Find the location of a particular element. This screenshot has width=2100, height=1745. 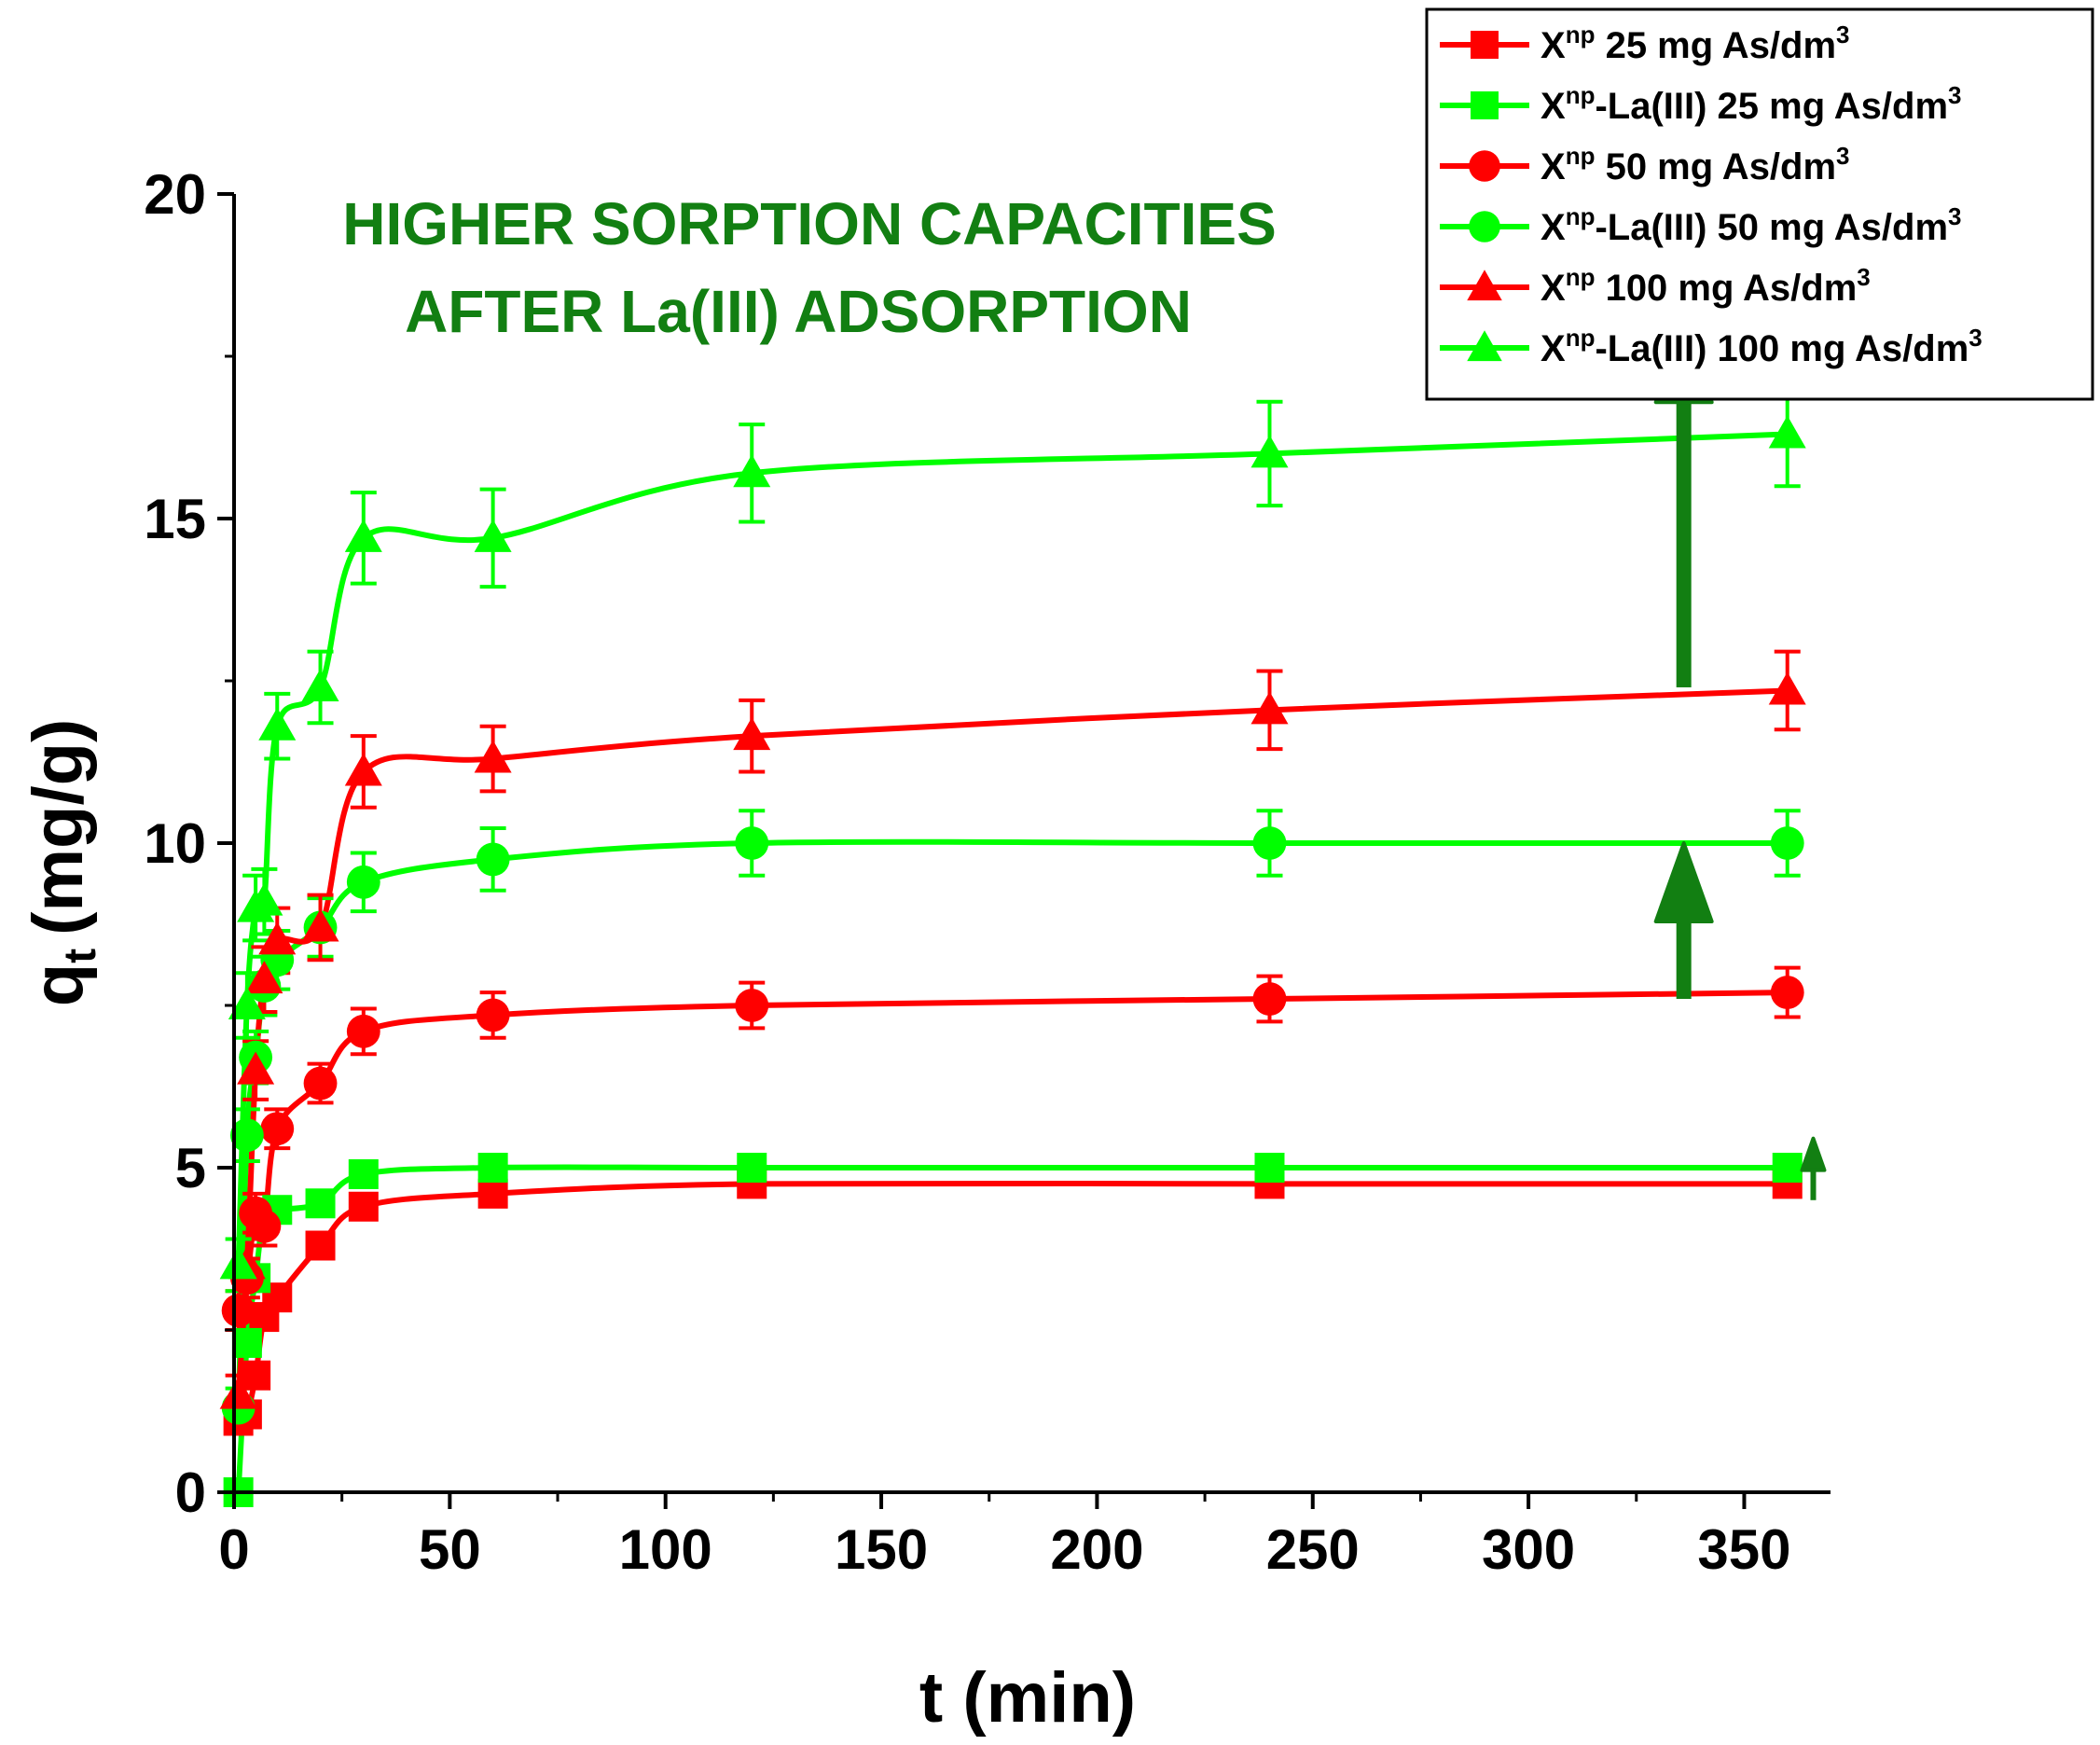

legend-label: Xnp-La(III) 50 mg As/dm3 is located at coordinates (1751, 225).